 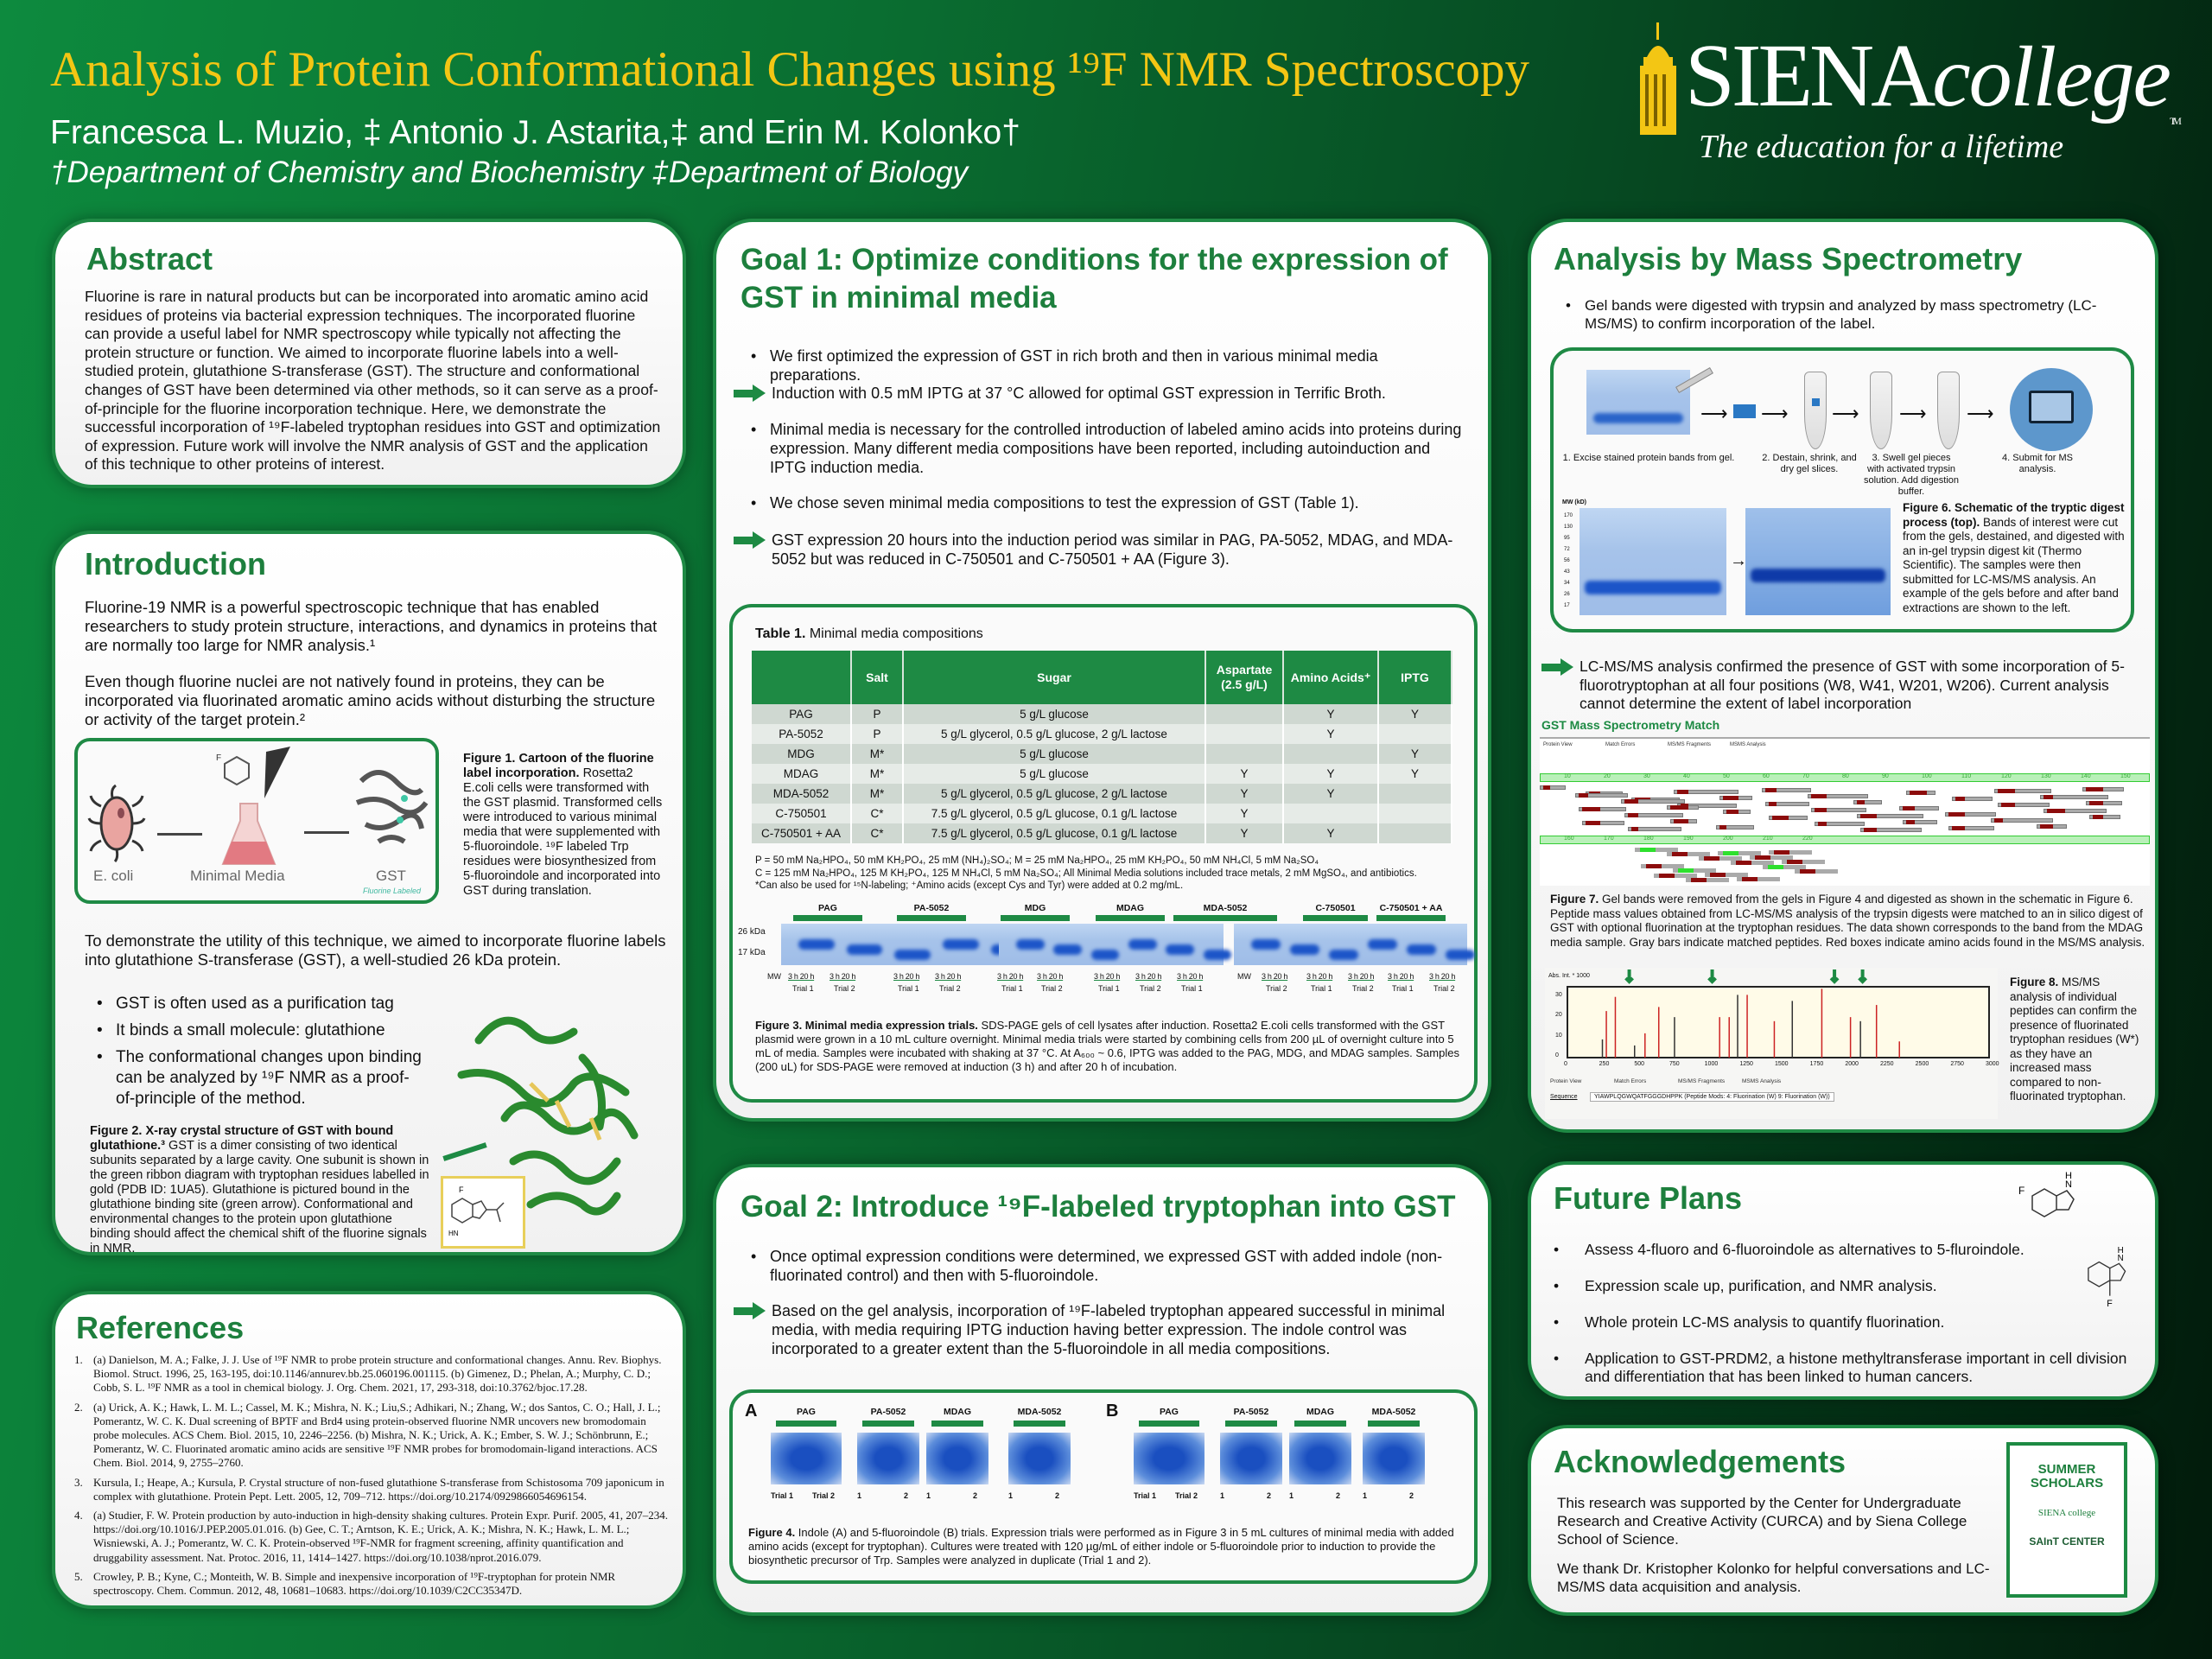 I want to click on table-cell: MDAG, so click(x=802, y=774).